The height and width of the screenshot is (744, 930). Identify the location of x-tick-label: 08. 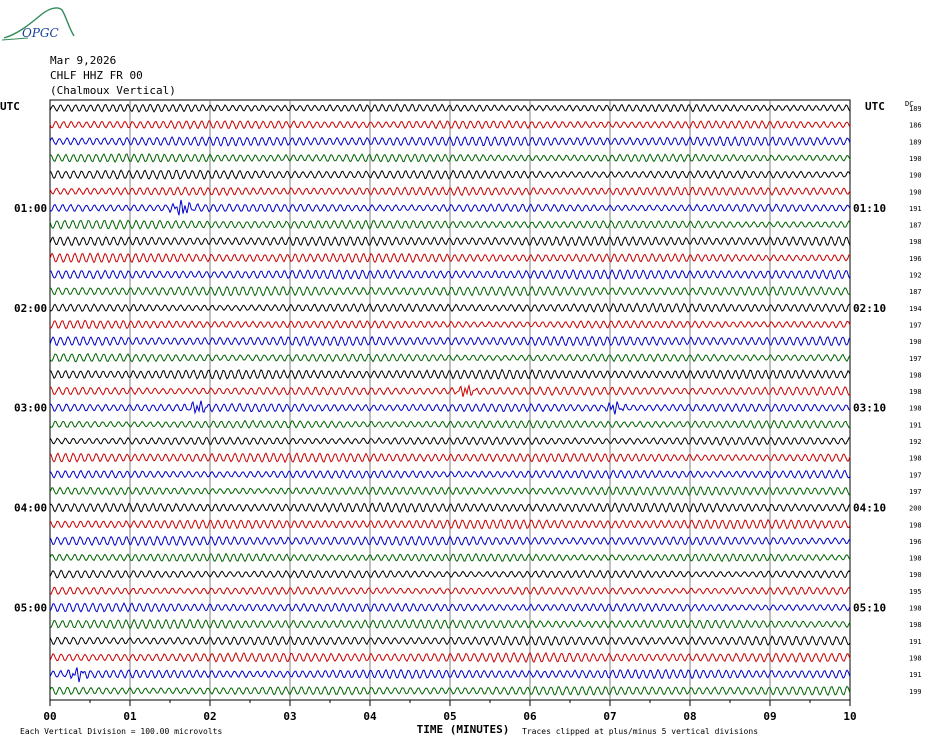
(689, 716).